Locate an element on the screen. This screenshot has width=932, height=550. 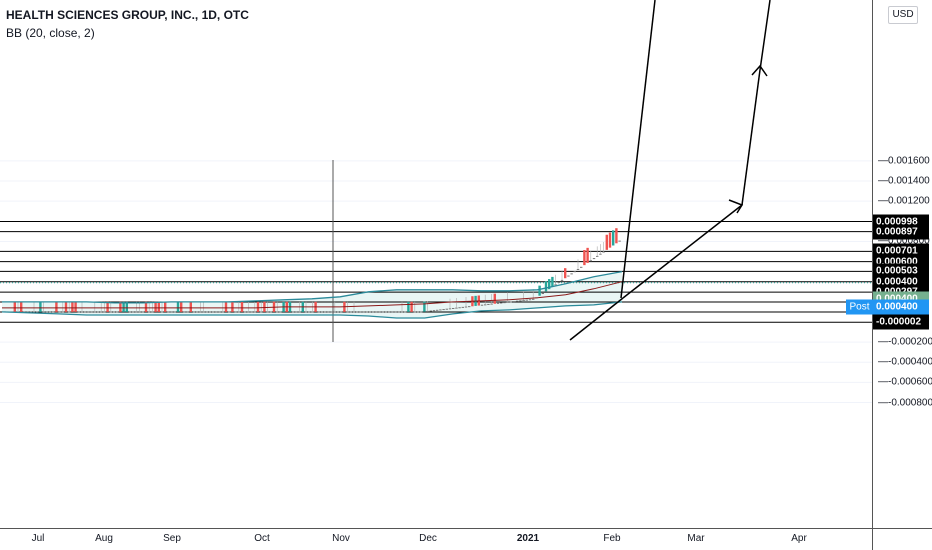
bollinger-band-fill is located at coordinates (312, 294).